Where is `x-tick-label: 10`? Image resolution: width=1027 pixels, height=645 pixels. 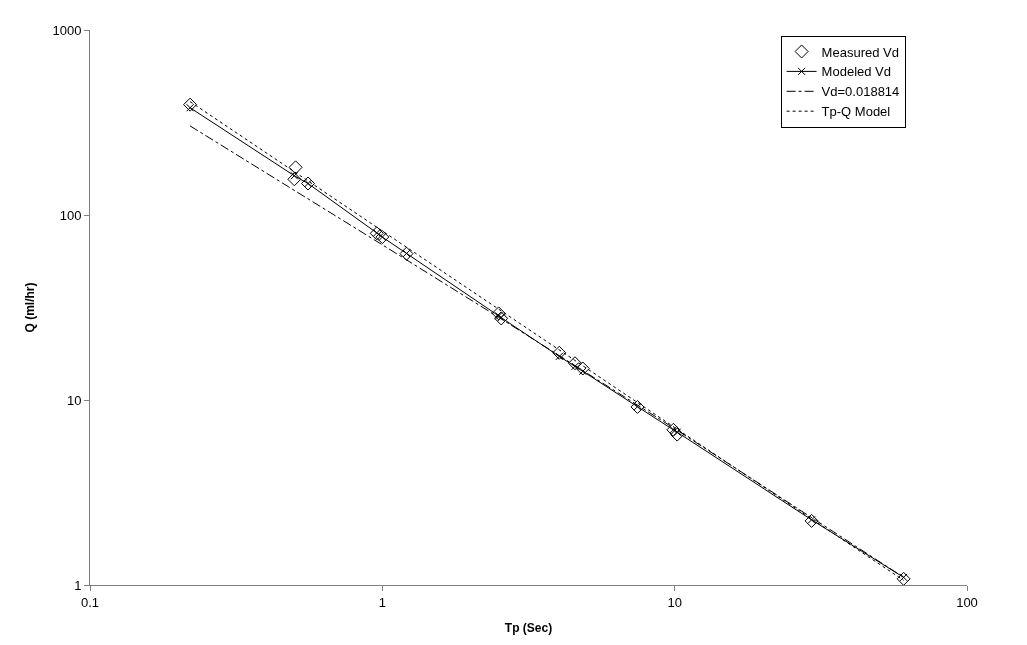
x-tick-label: 10 is located at coordinates (674, 602).